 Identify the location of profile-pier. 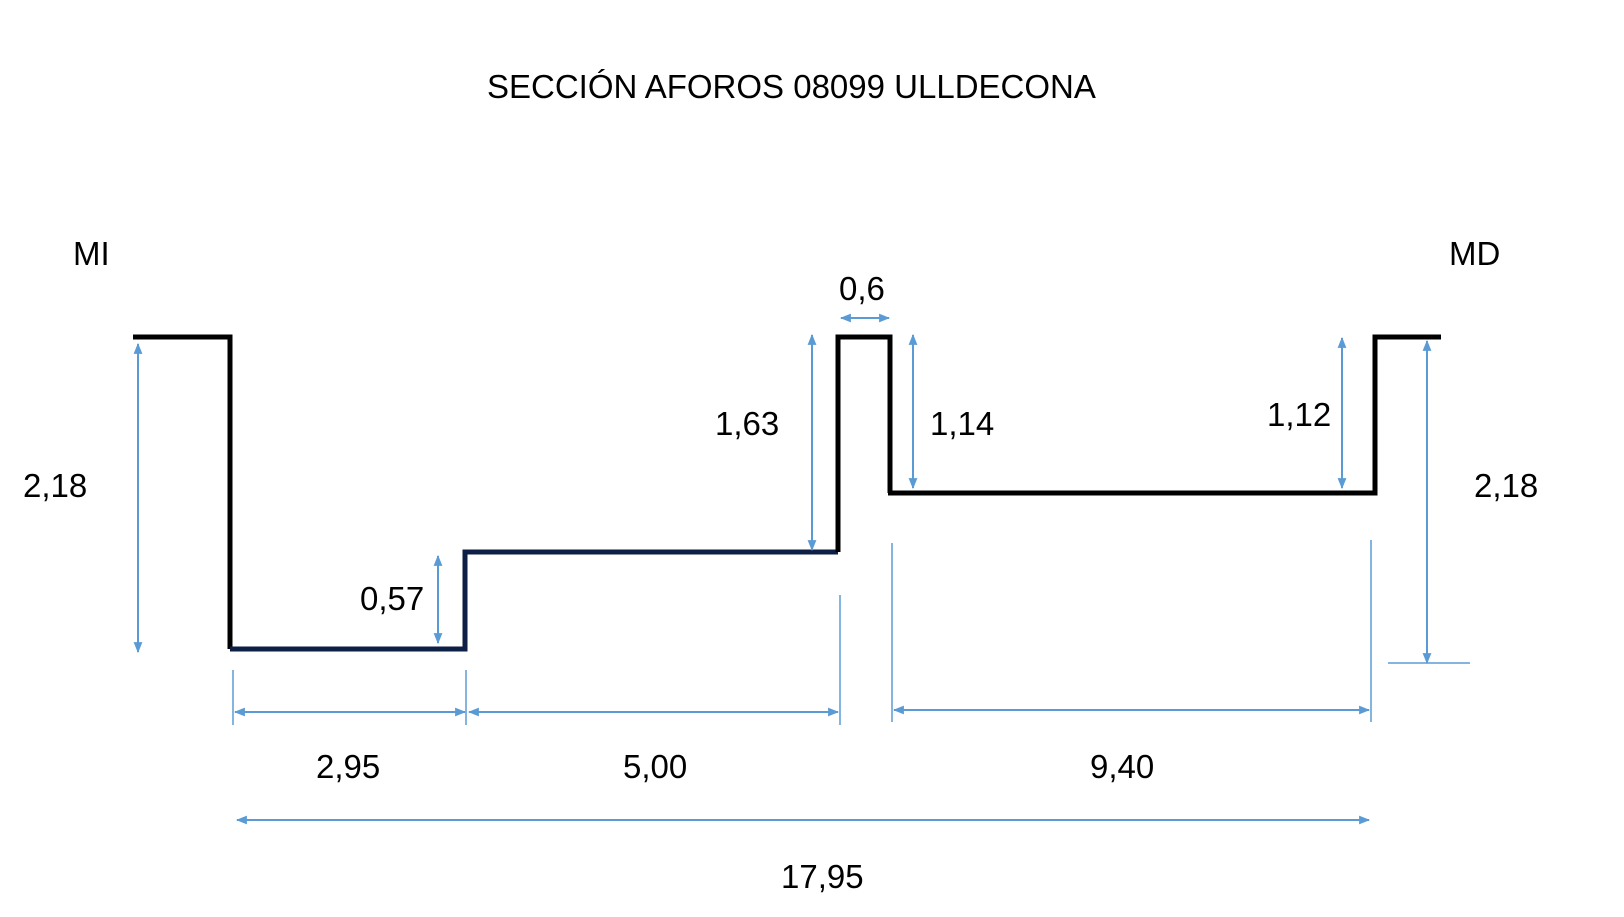
(864, 443).